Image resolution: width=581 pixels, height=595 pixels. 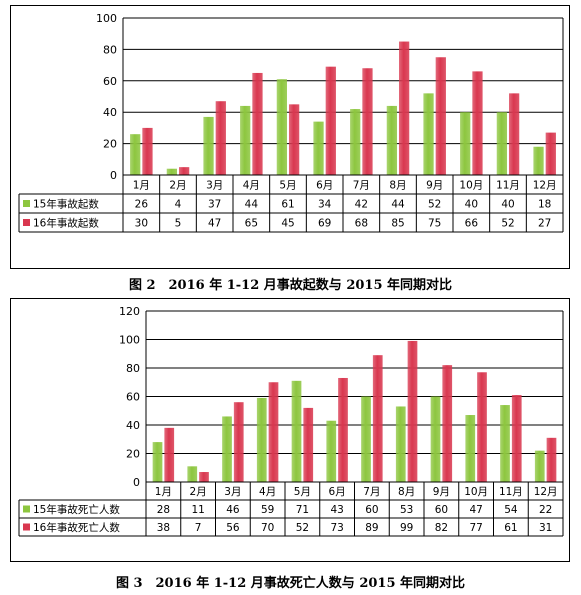 I want to click on data-label: 7, so click(x=198, y=528).